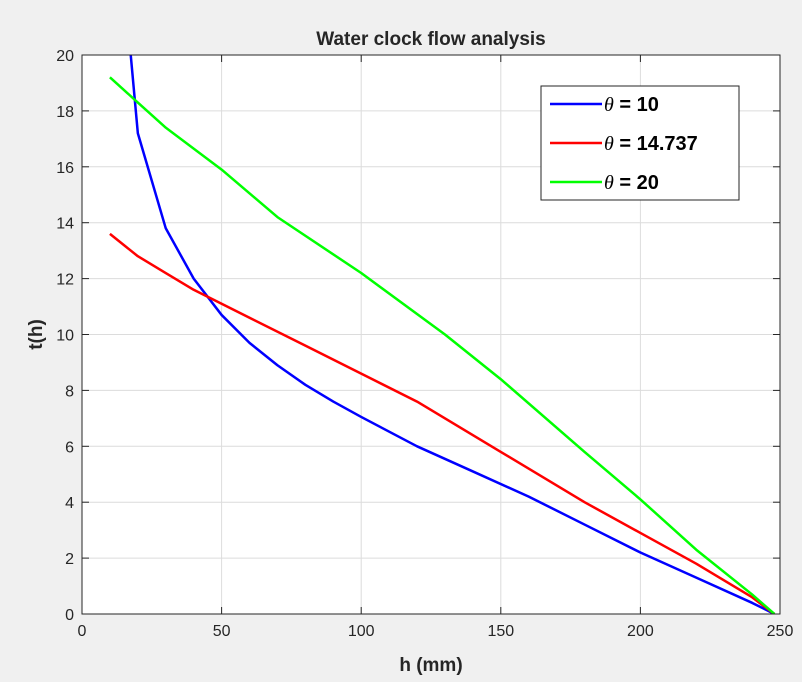  Describe the element at coordinates (780, 631) in the screenshot. I see `x-tick-label: 250` at that location.